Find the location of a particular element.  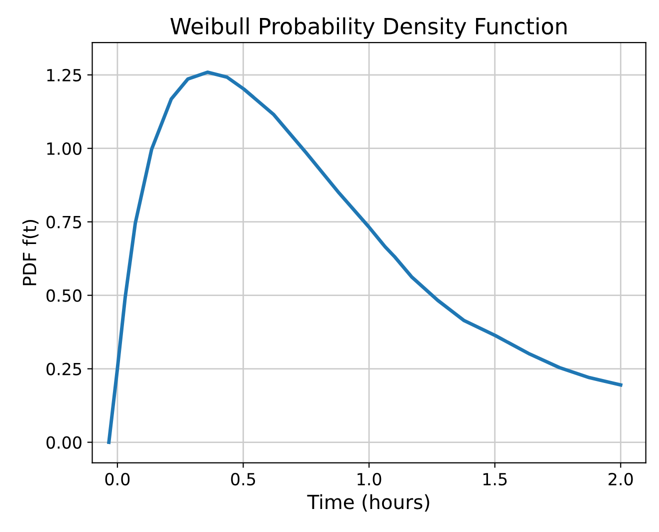

x-tick-label: 0.0 is located at coordinates (117, 479).